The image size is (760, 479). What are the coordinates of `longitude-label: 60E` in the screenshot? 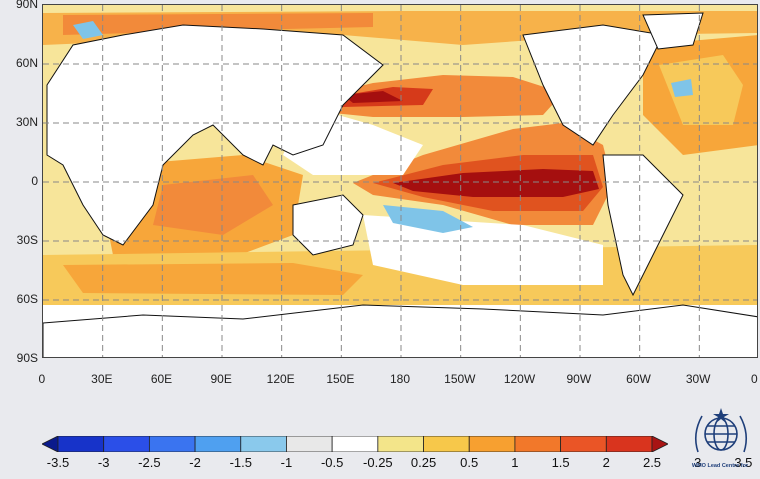 It's located at (161, 379).